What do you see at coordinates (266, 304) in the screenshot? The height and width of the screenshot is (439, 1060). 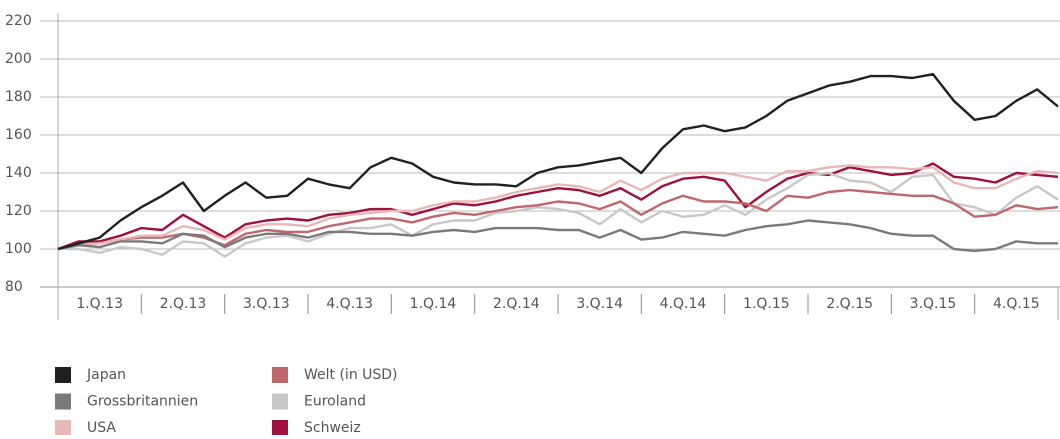 I see `x-tick-label: 3.Q.13` at bounding box center [266, 304].